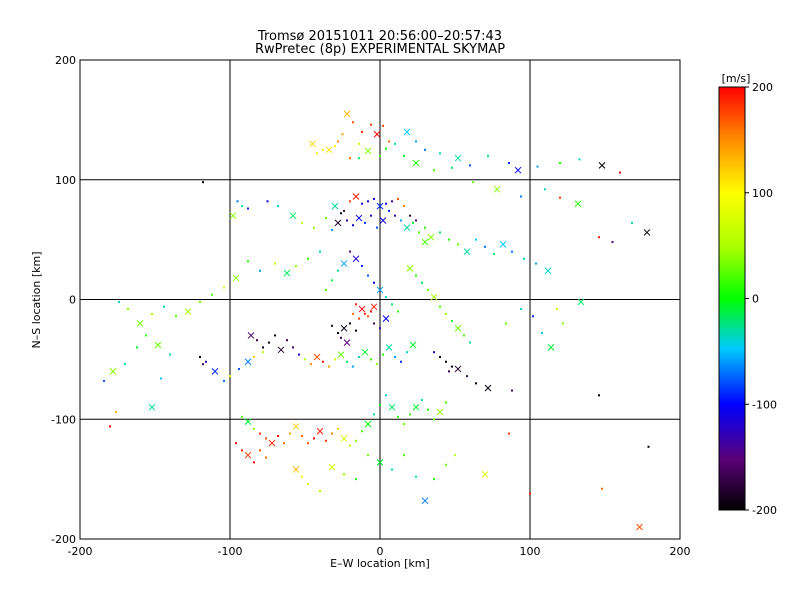  Describe the element at coordinates (380, 551) in the screenshot. I see `x-tick-label: 0` at that location.